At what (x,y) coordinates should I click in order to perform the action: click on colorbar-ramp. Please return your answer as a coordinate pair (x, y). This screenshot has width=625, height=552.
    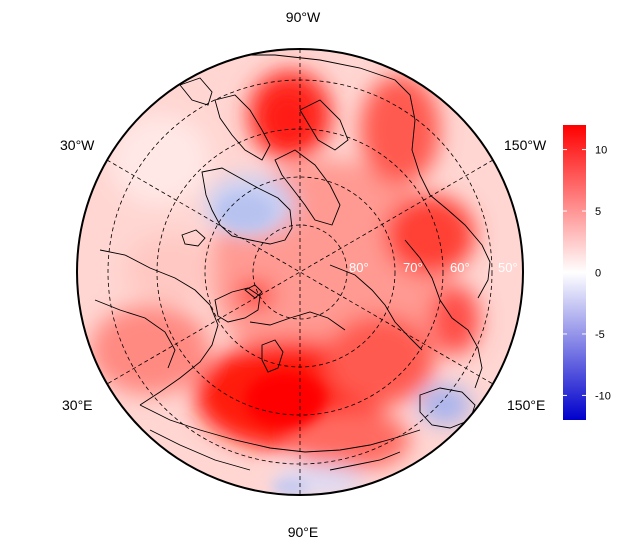
    Looking at the image, I should click on (574, 272).